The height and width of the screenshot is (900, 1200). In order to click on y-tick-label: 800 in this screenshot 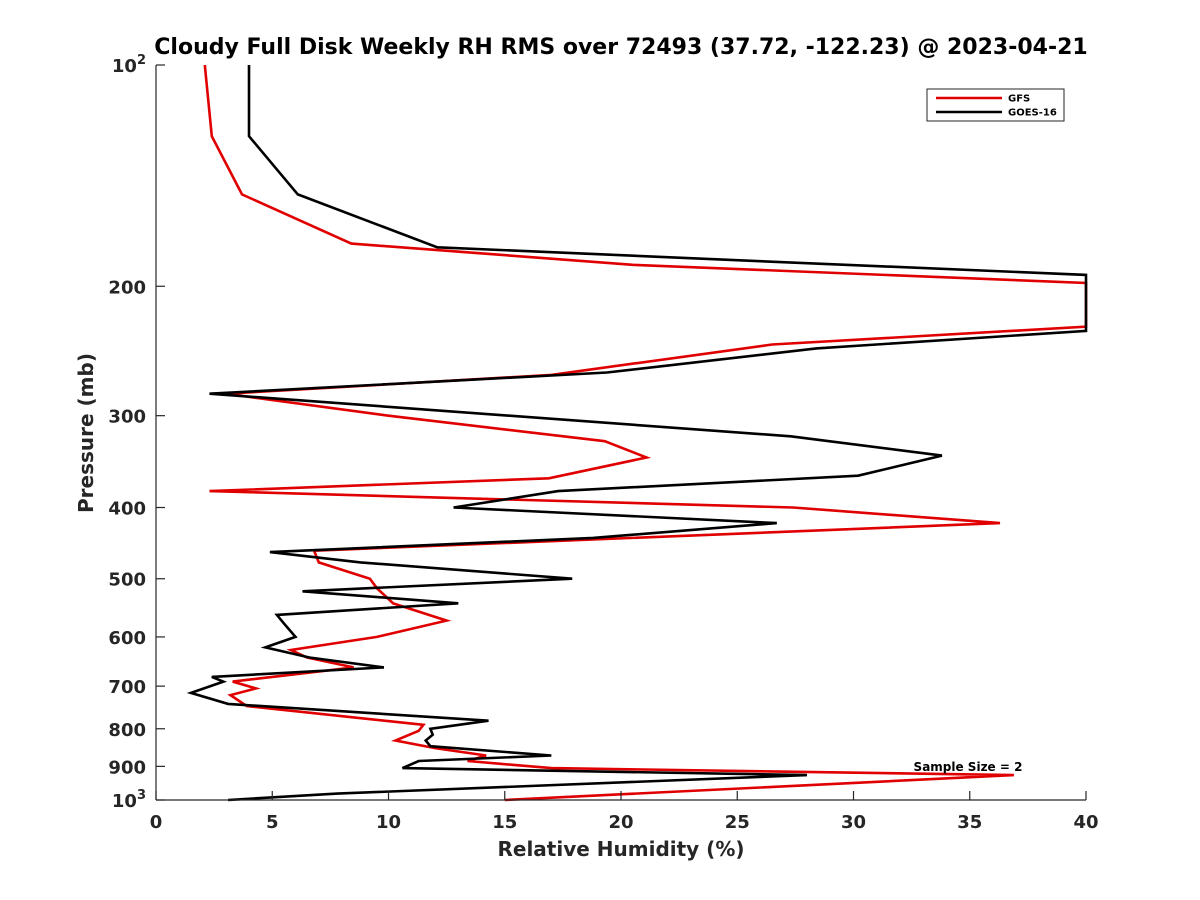, I will do `click(127, 730)`.